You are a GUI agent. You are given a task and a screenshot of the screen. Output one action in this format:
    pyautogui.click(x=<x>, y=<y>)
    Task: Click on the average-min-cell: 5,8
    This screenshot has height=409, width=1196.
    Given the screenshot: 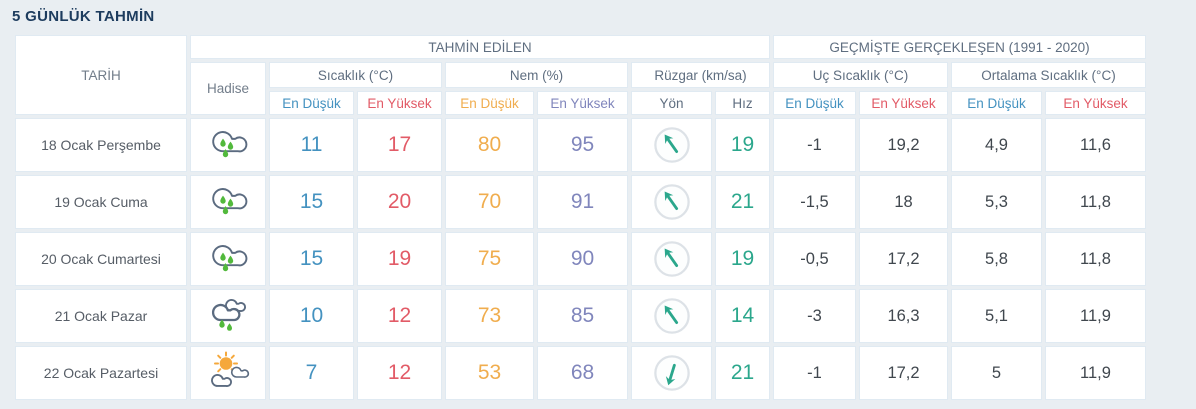 What is the action you would take?
    pyautogui.click(x=996, y=259)
    